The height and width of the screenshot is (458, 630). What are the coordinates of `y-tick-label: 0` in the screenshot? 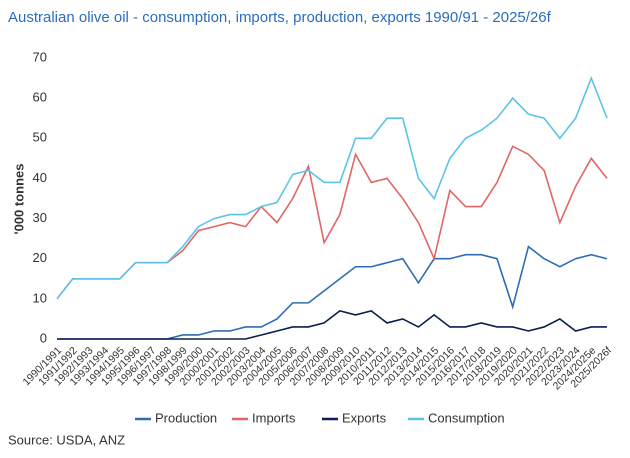 It's located at (43, 337).